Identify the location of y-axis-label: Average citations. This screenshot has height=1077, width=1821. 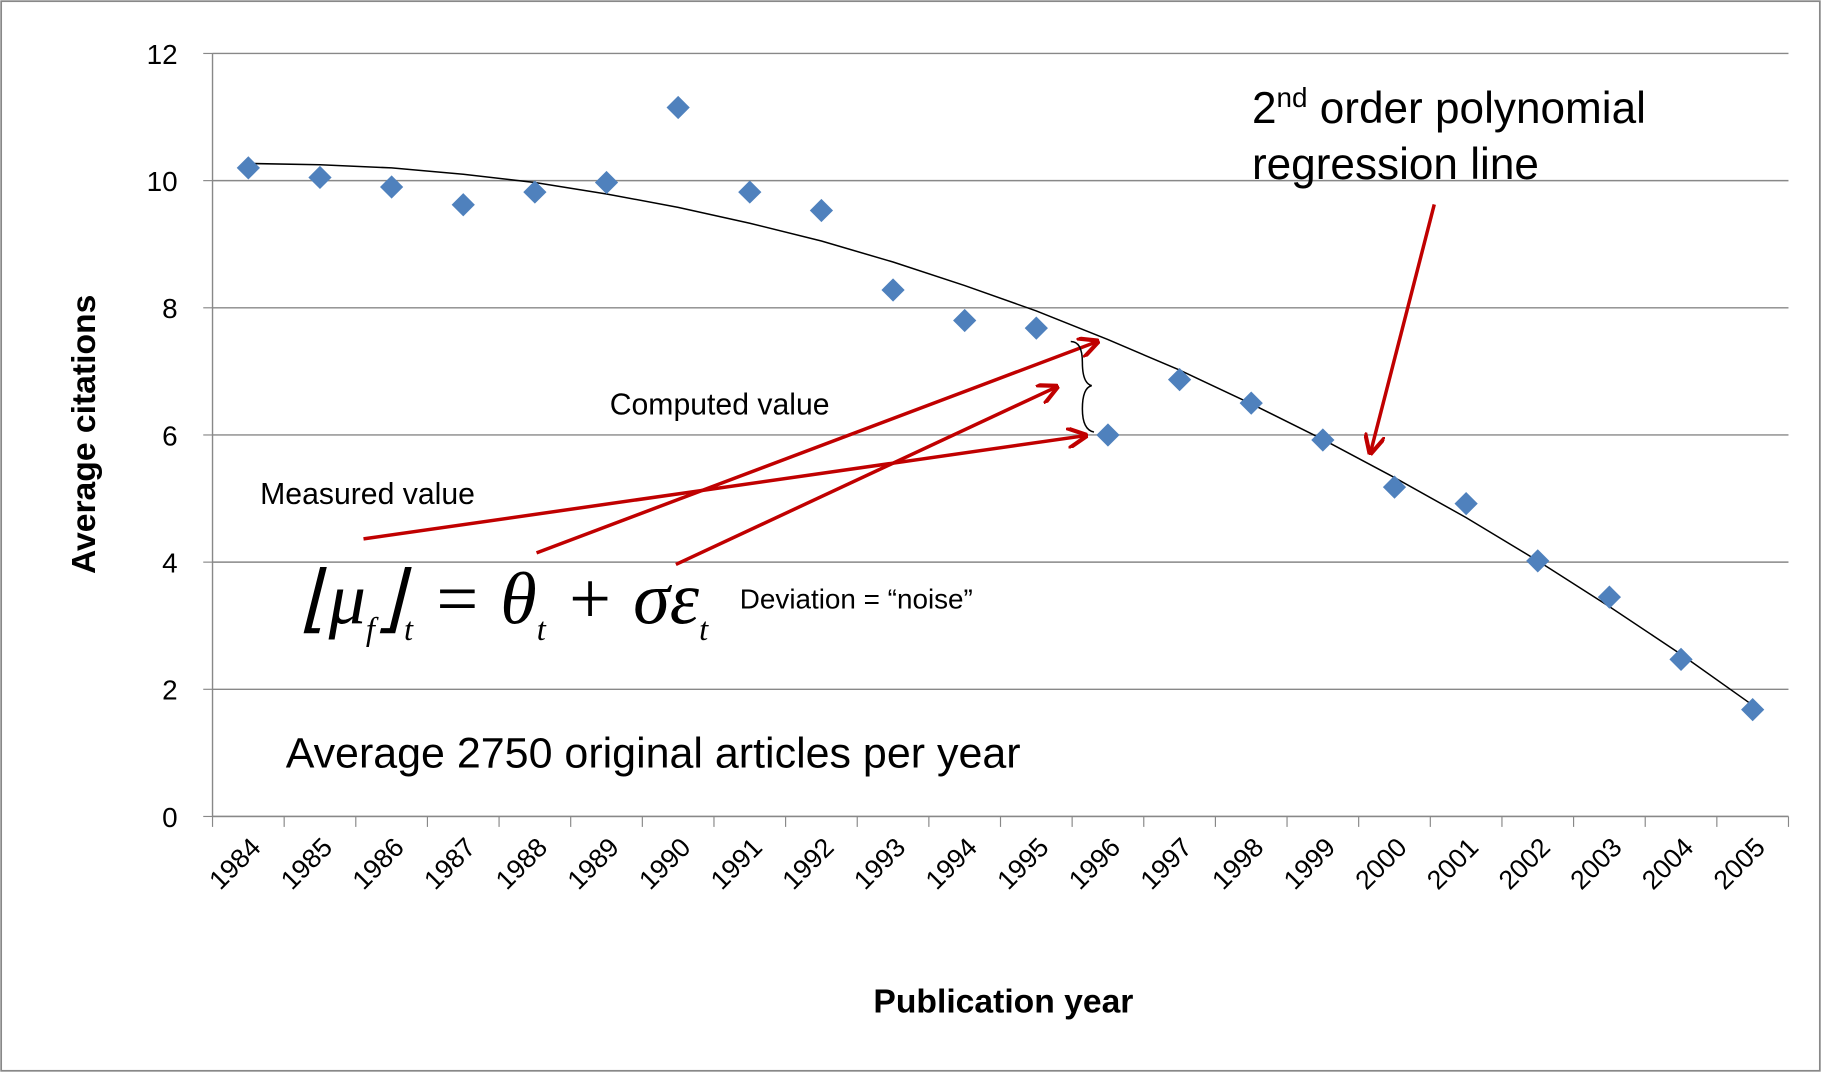
(84, 434).